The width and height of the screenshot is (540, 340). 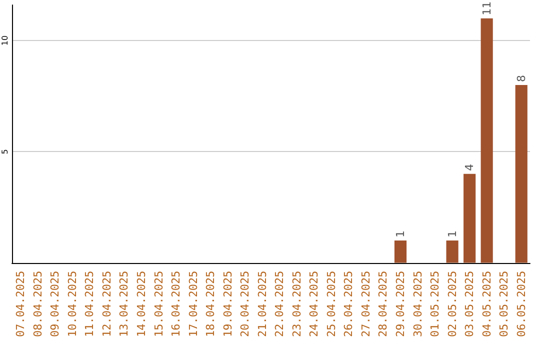 I want to click on x-tick-label: 27.04.2025, so click(x=365, y=304).